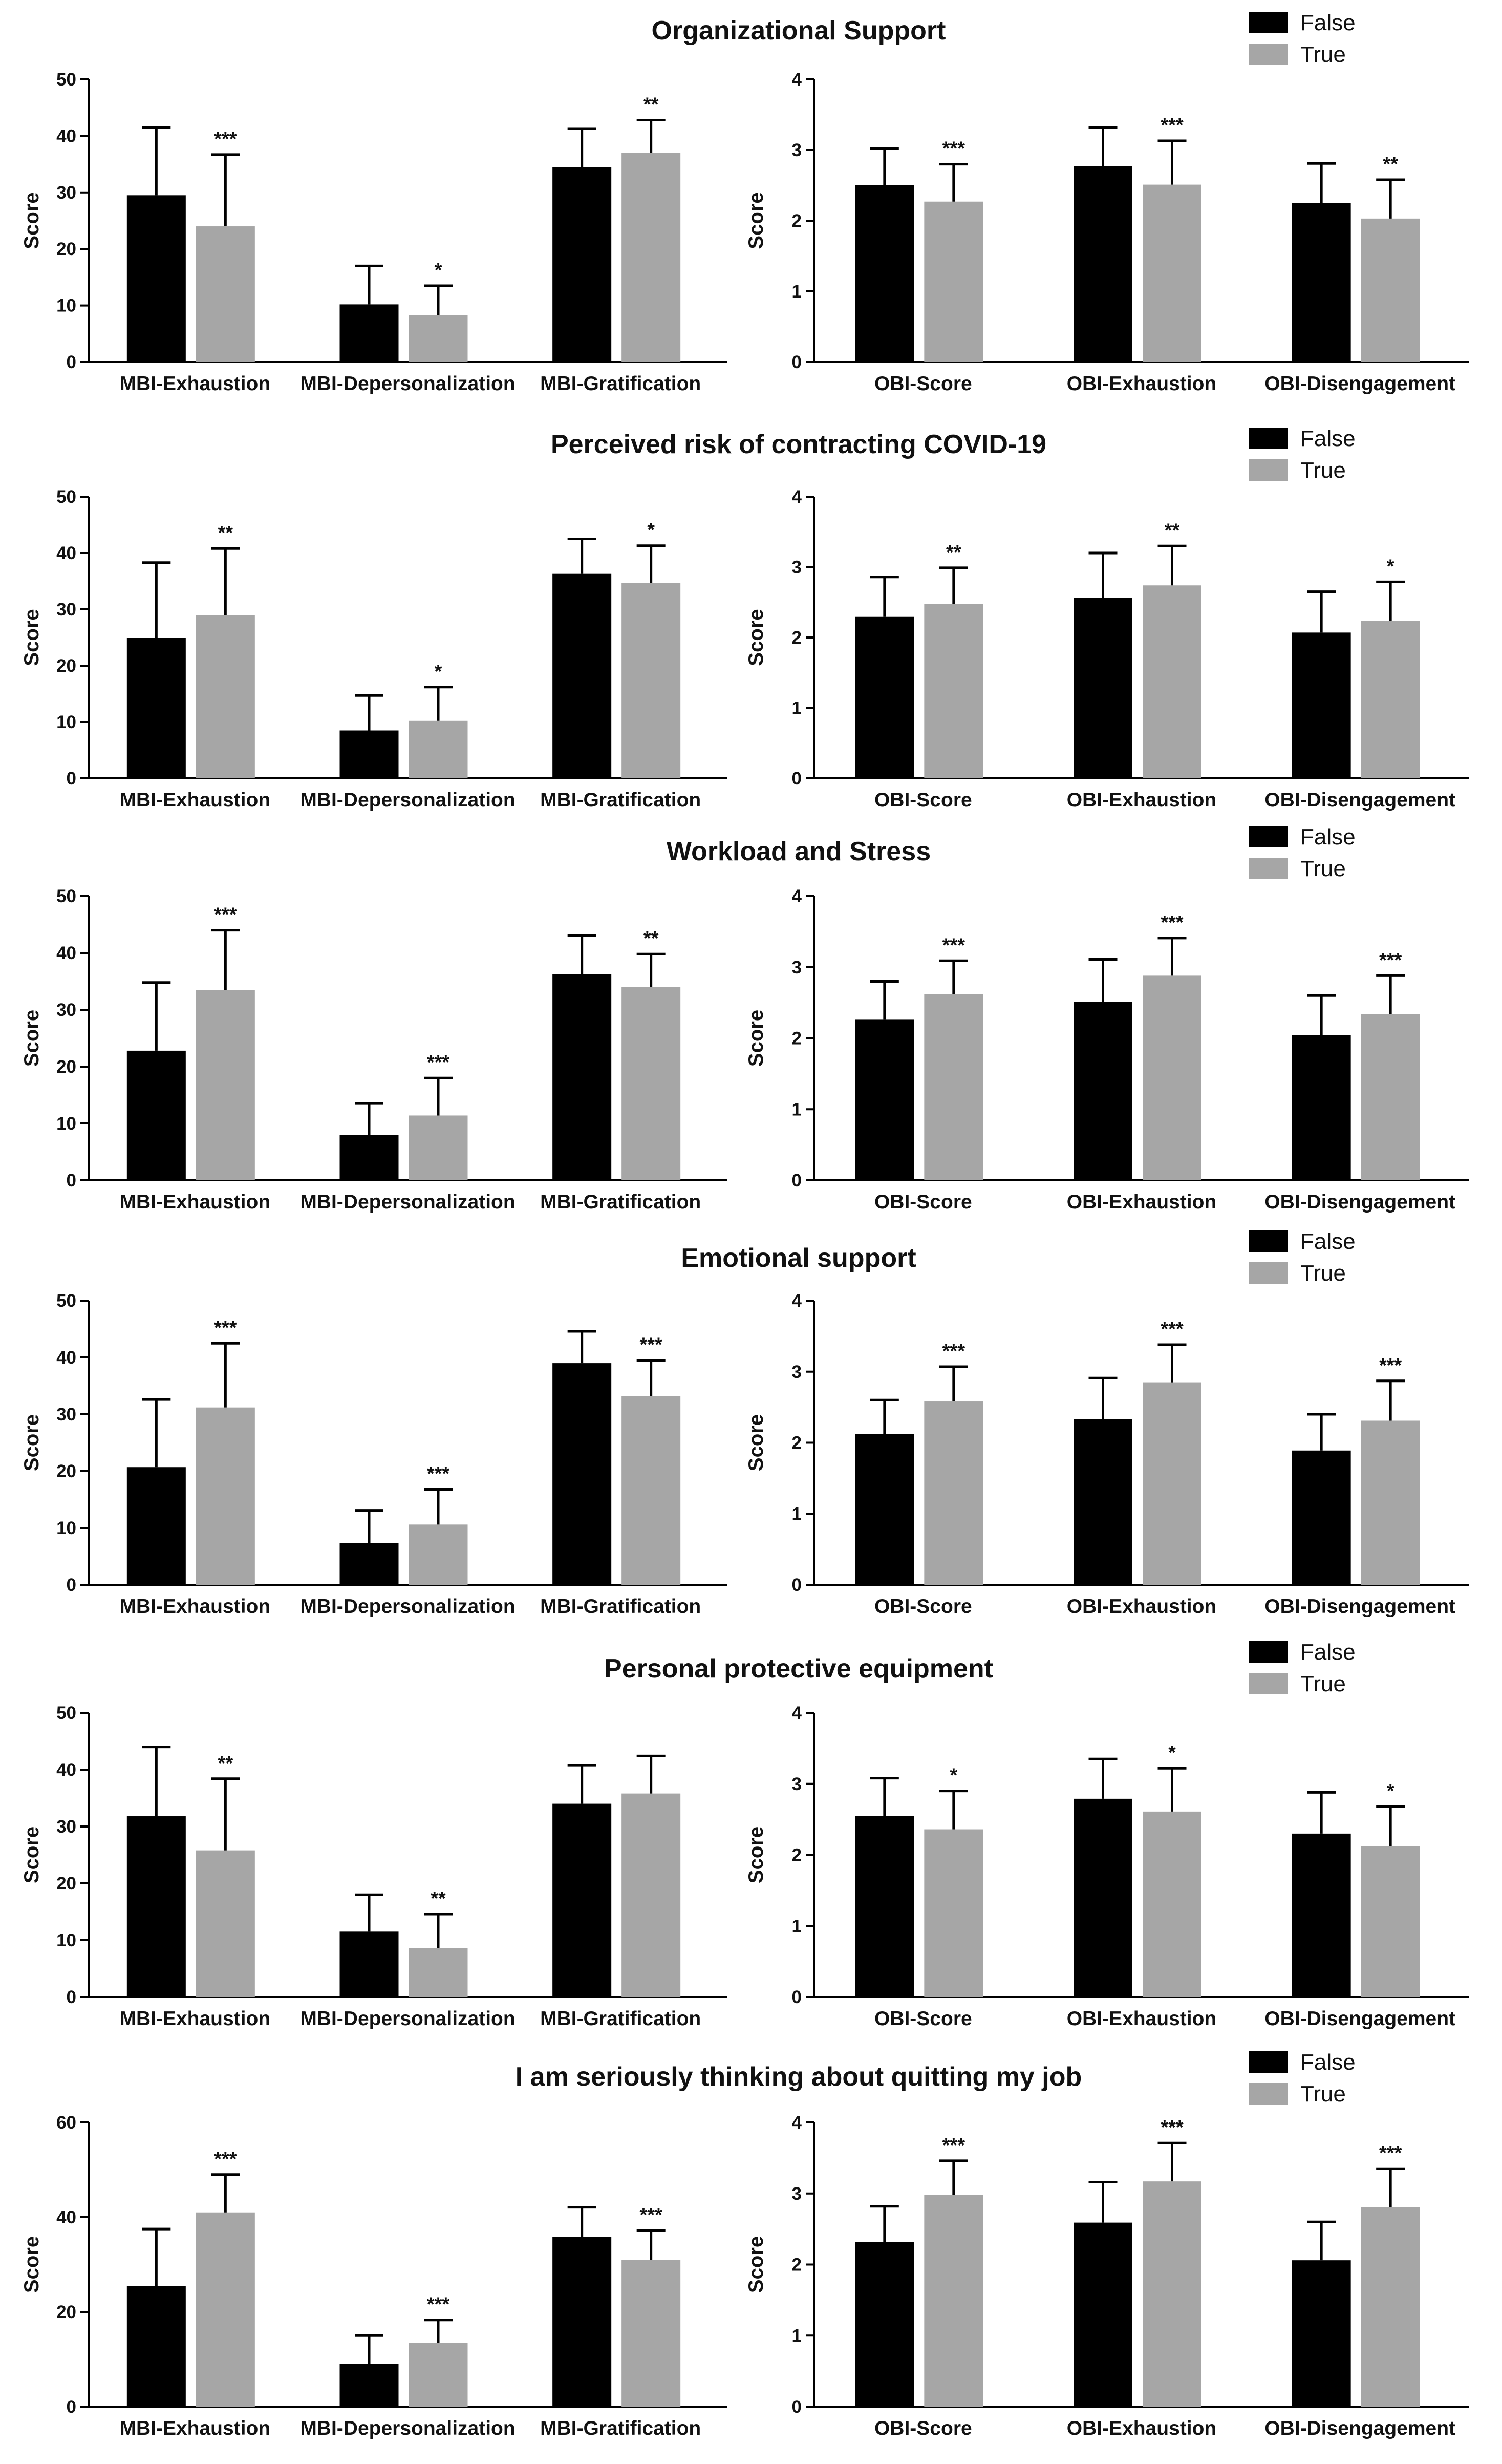 This screenshot has width=1502, height=2464. I want to click on category-label: MBI-Gratification, so click(620, 384).